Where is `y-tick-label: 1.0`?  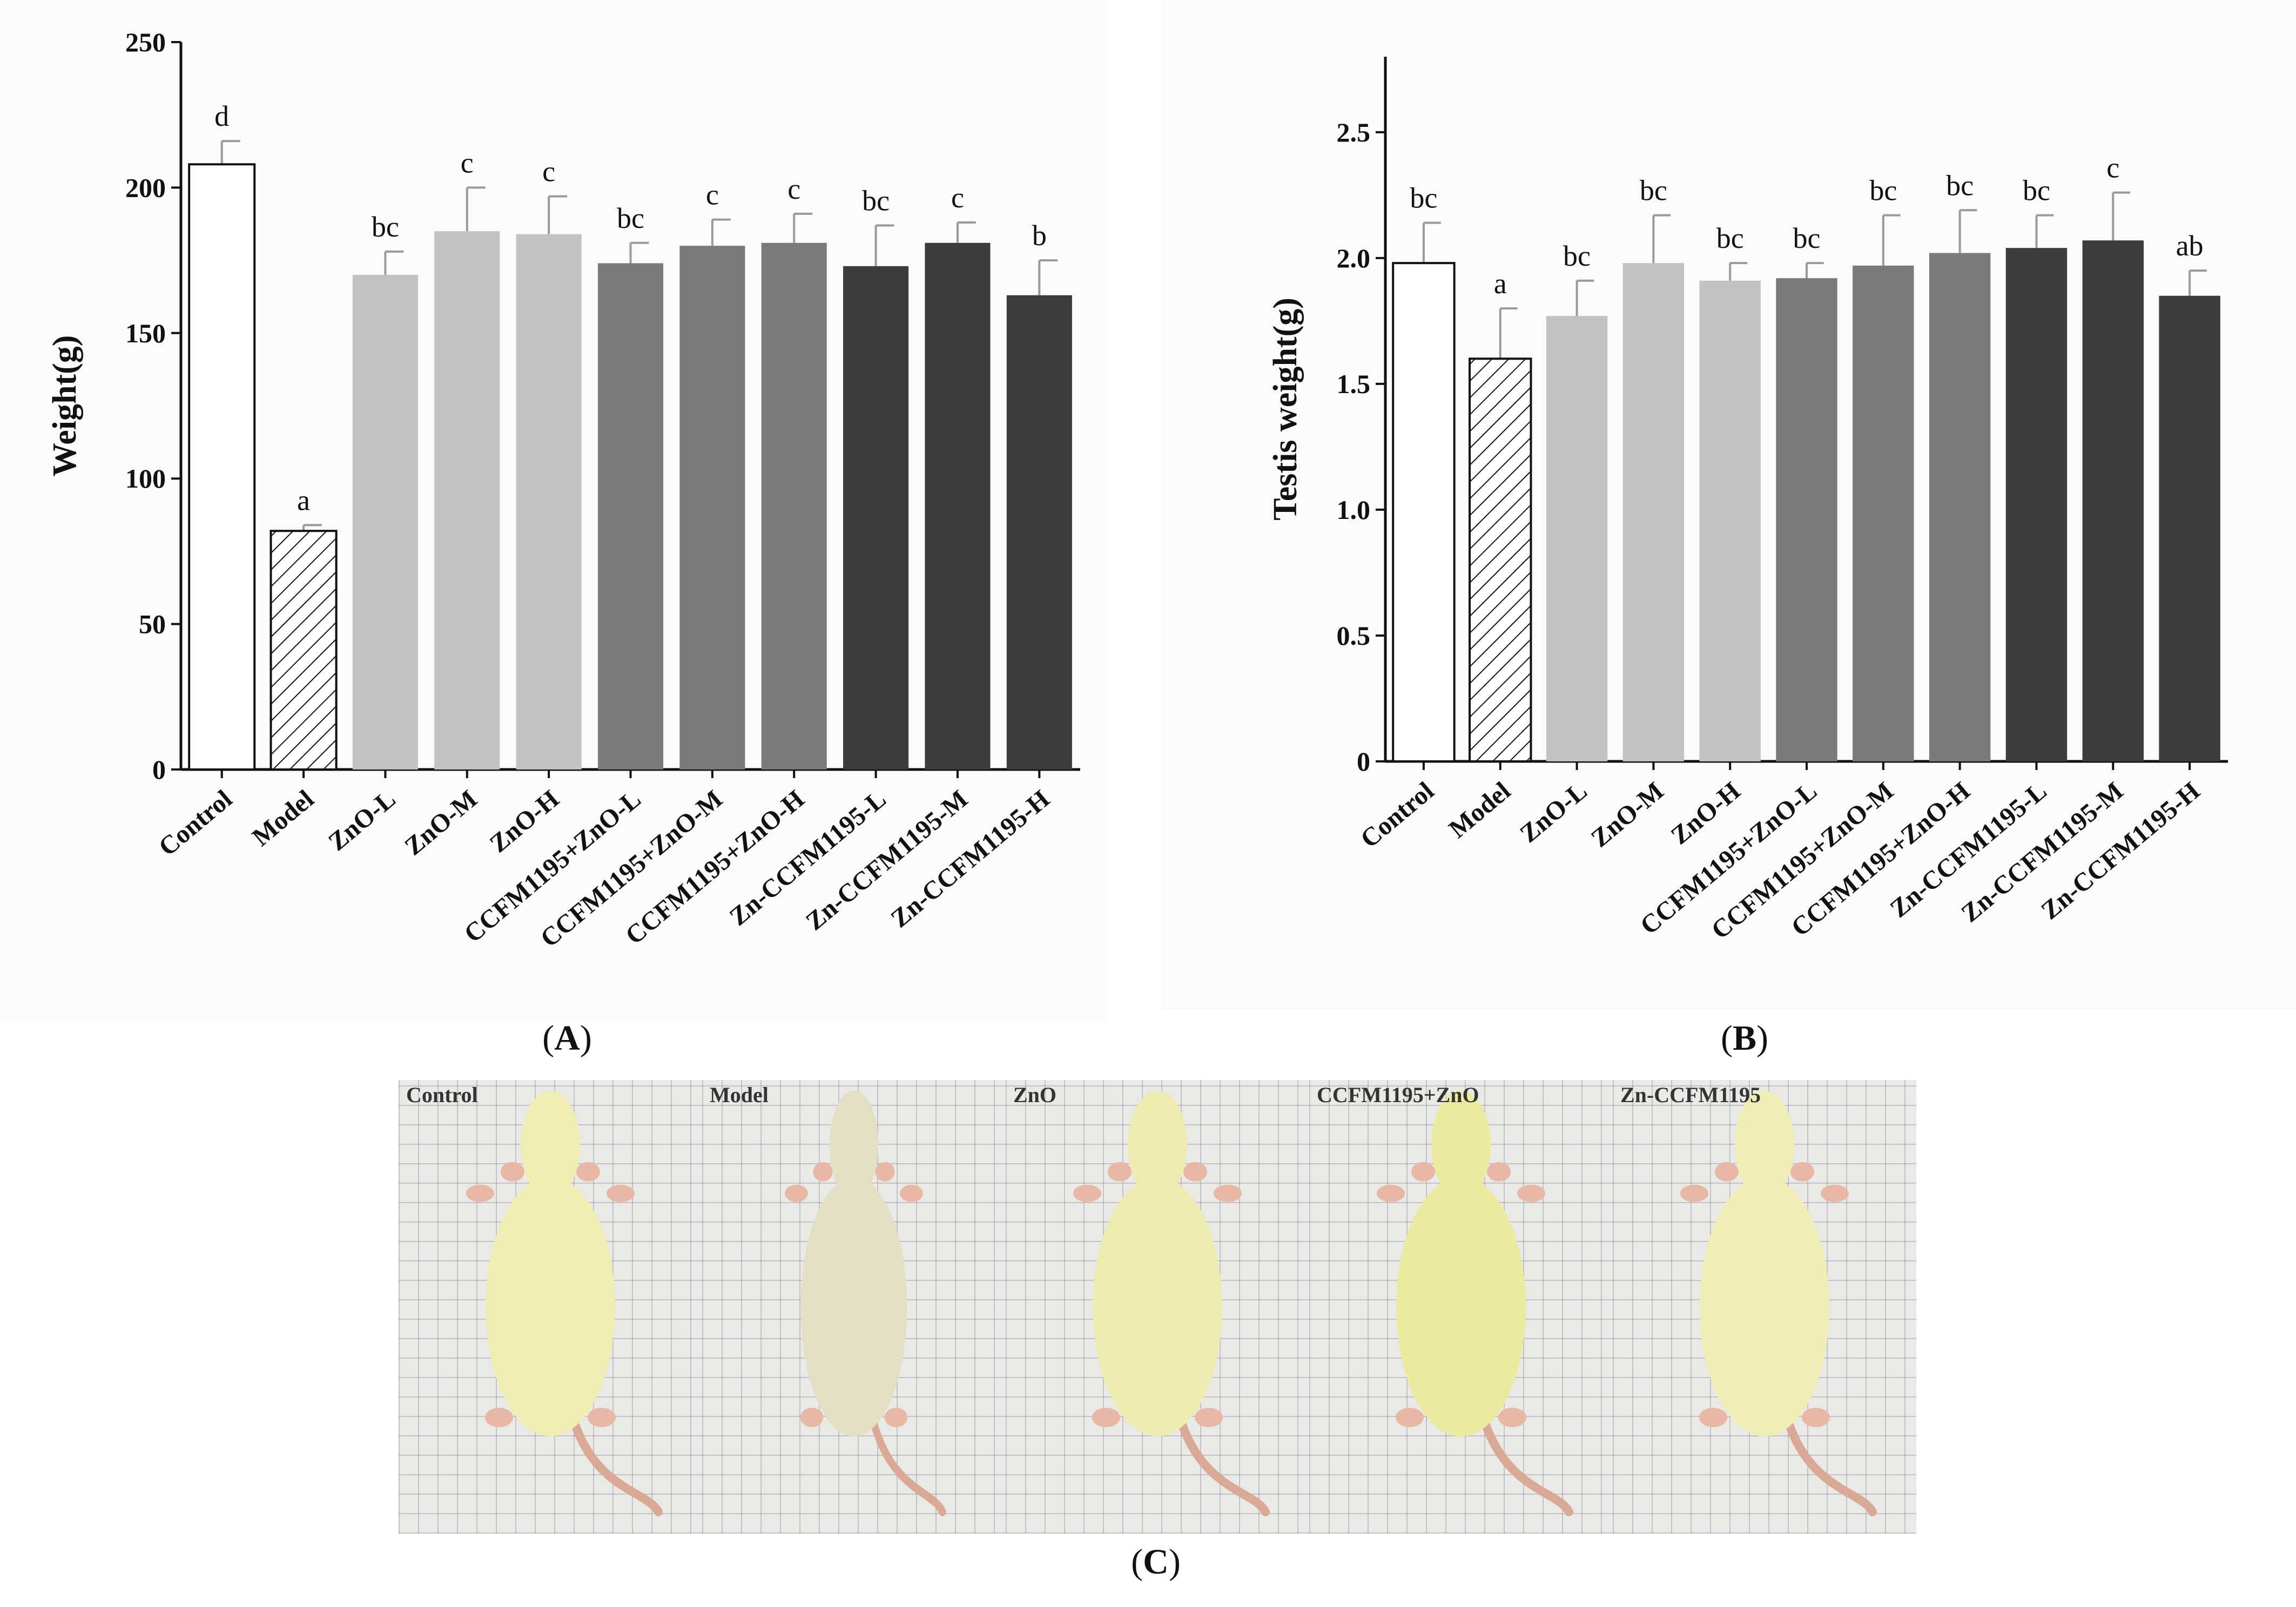 y-tick-label: 1.0 is located at coordinates (1354, 510).